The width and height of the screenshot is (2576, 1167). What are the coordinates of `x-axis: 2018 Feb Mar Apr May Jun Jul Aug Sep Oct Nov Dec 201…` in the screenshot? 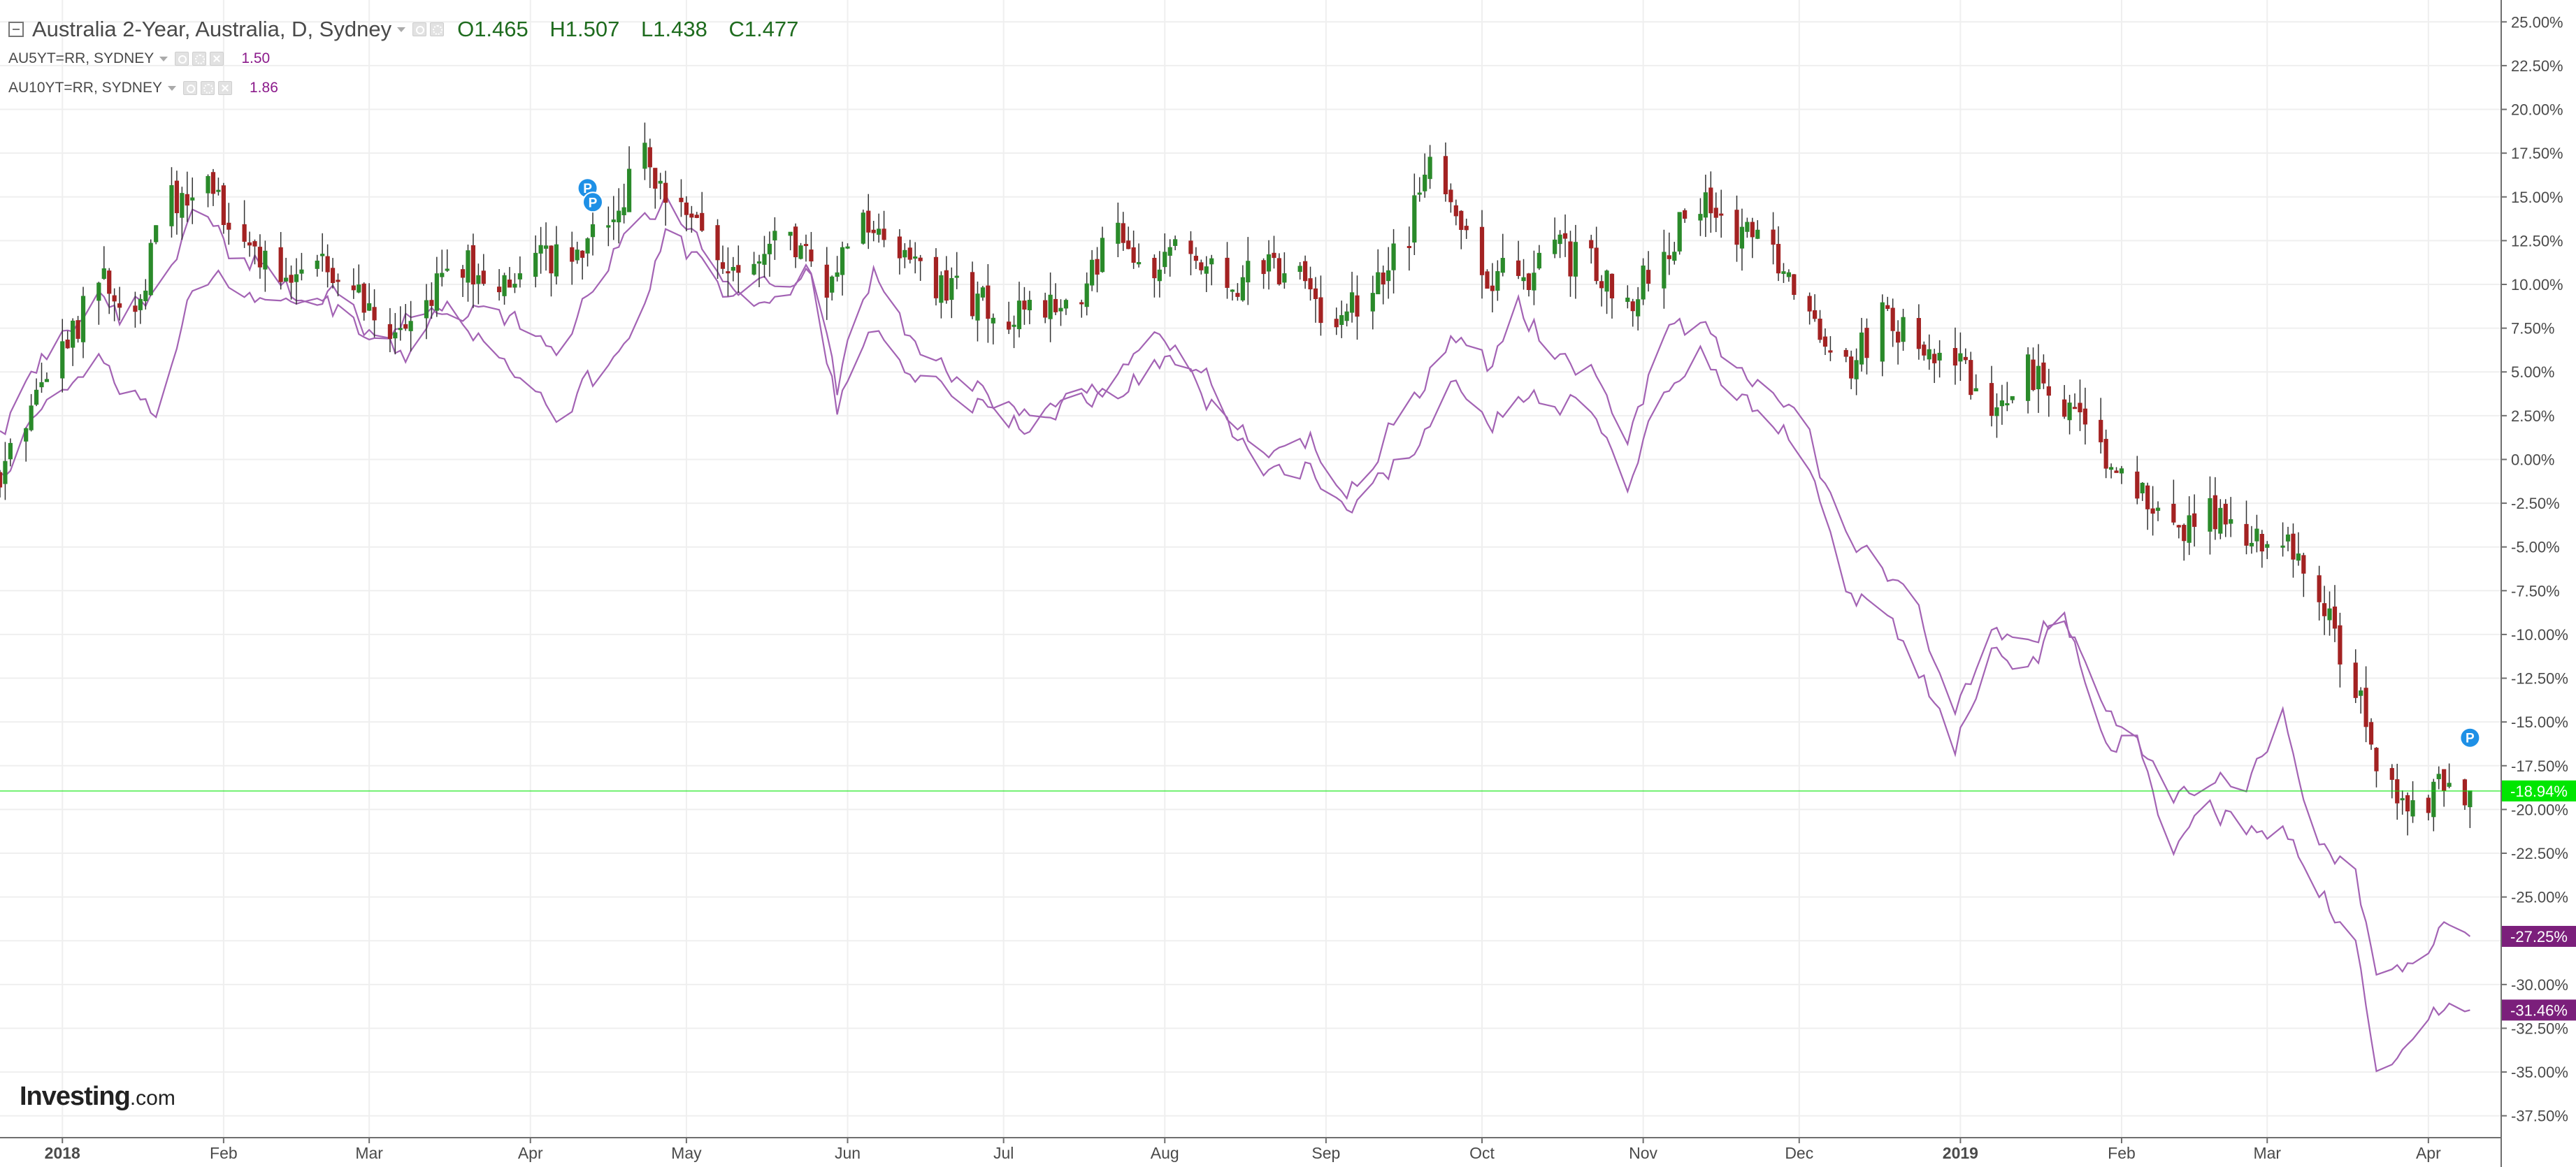 It's located at (1243, 1150).